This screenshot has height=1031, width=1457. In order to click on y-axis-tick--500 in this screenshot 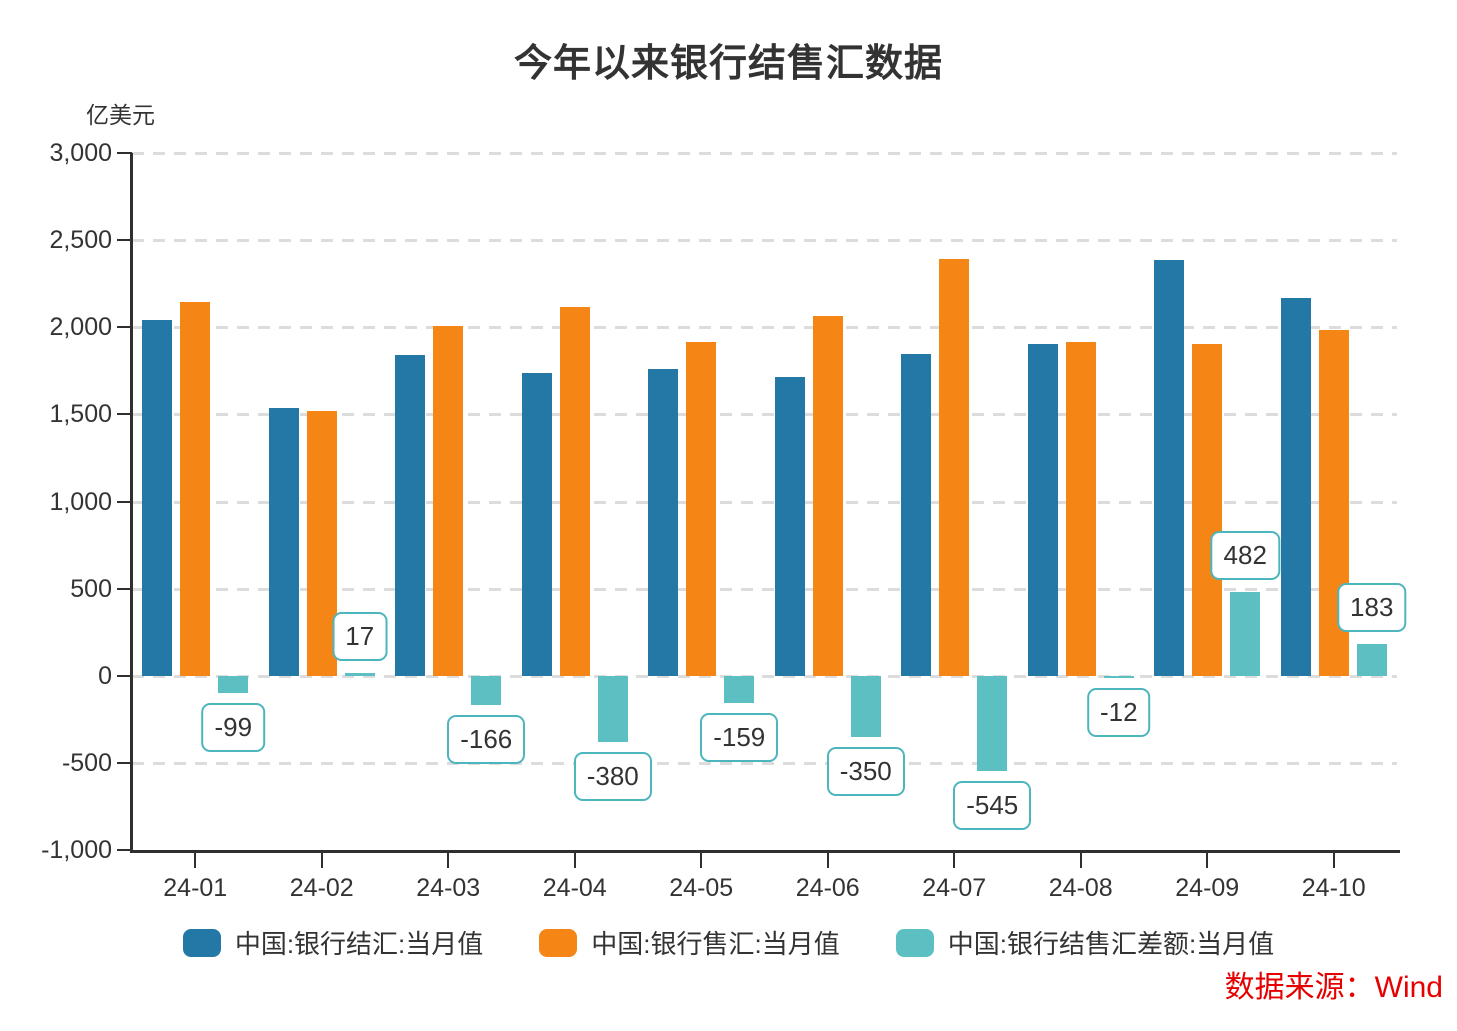, I will do `click(124, 762)`.